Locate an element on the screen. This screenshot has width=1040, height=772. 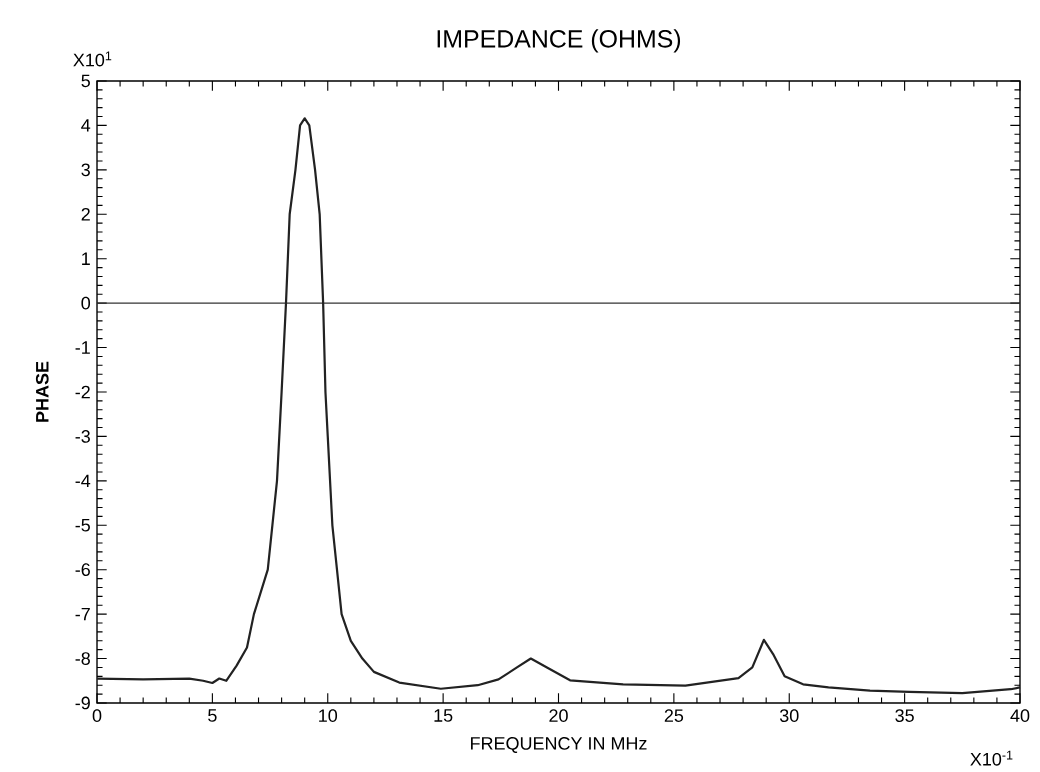
x-tick-label: 10 is located at coordinates (328, 716).